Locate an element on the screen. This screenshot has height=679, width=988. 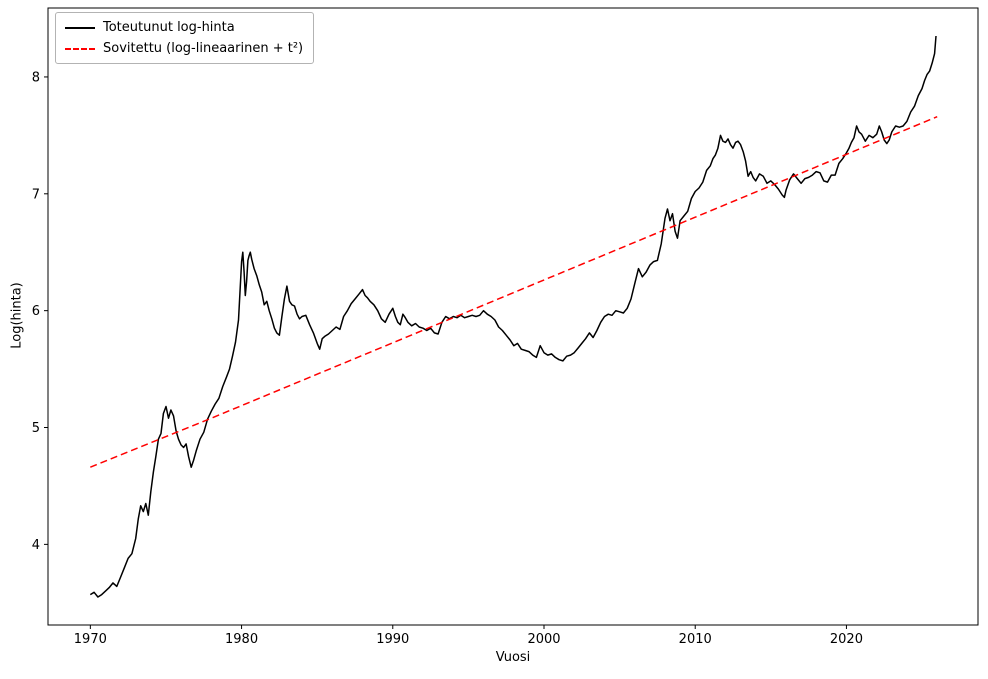
legend-dashed-line-icon is located at coordinates (80, 48).